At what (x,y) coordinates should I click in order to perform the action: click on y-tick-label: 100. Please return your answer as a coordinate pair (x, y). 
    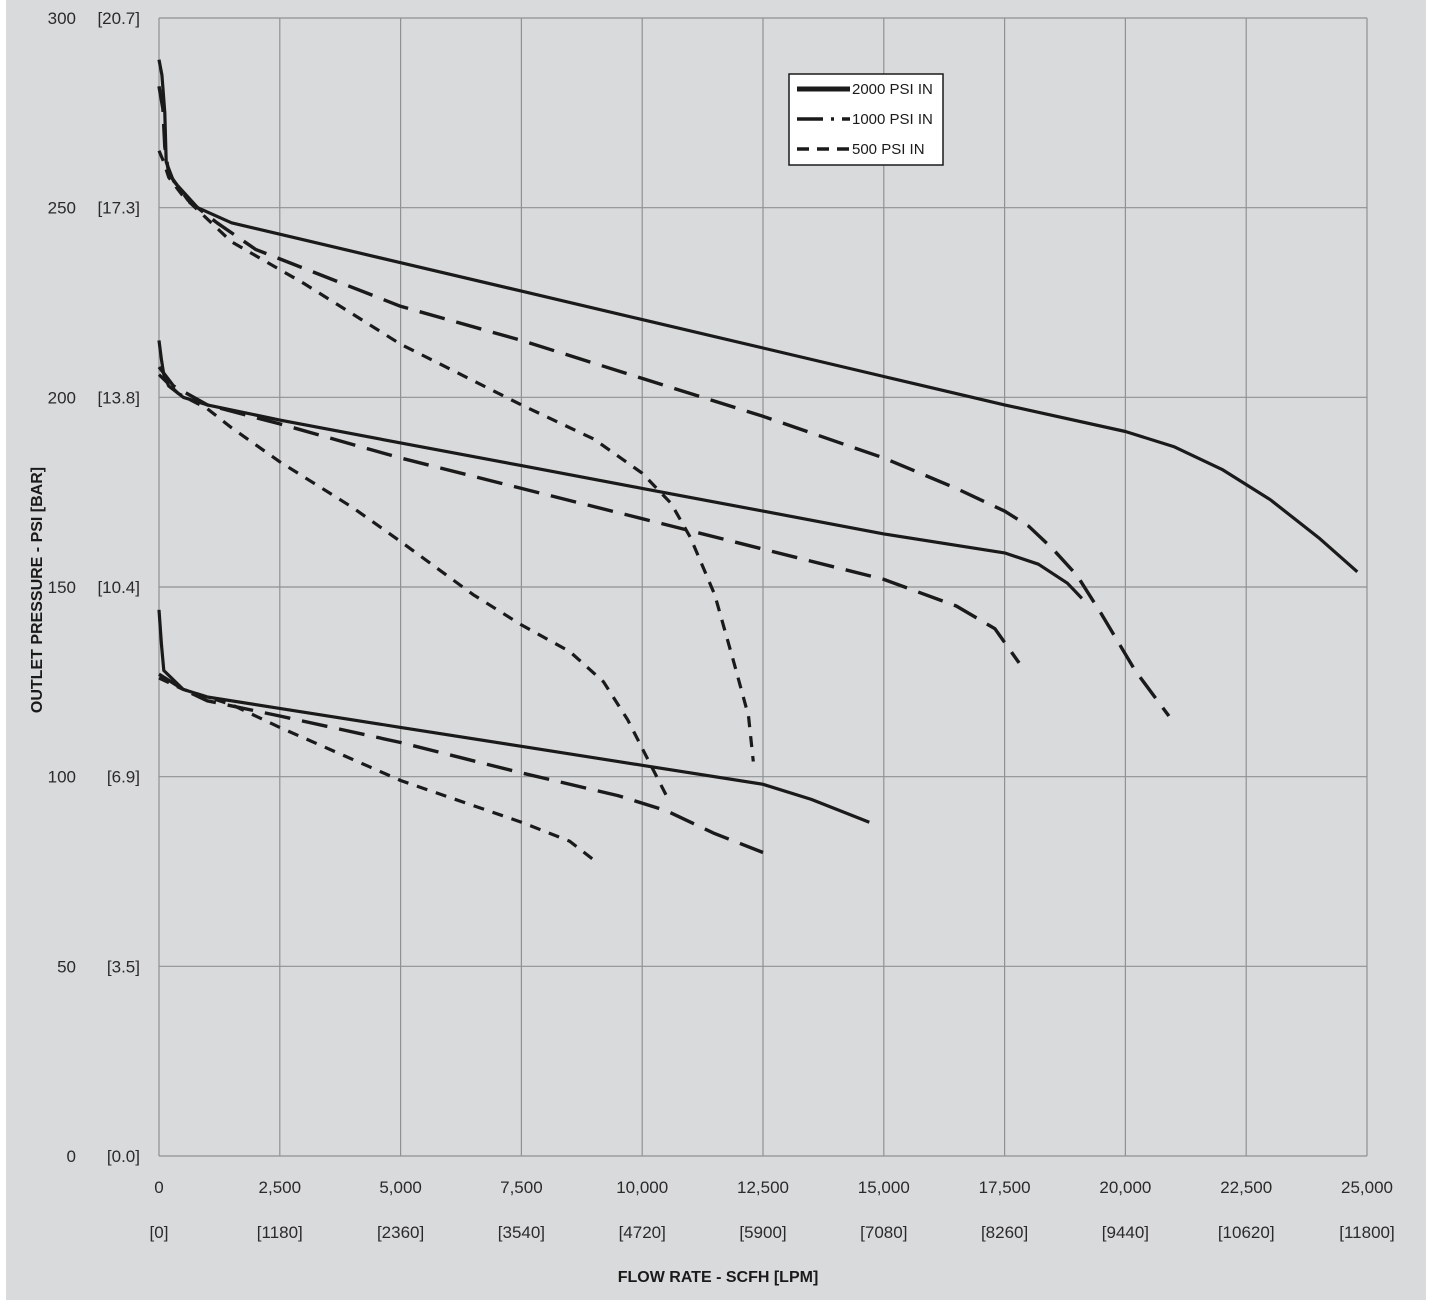
    Looking at the image, I should click on (62, 777).